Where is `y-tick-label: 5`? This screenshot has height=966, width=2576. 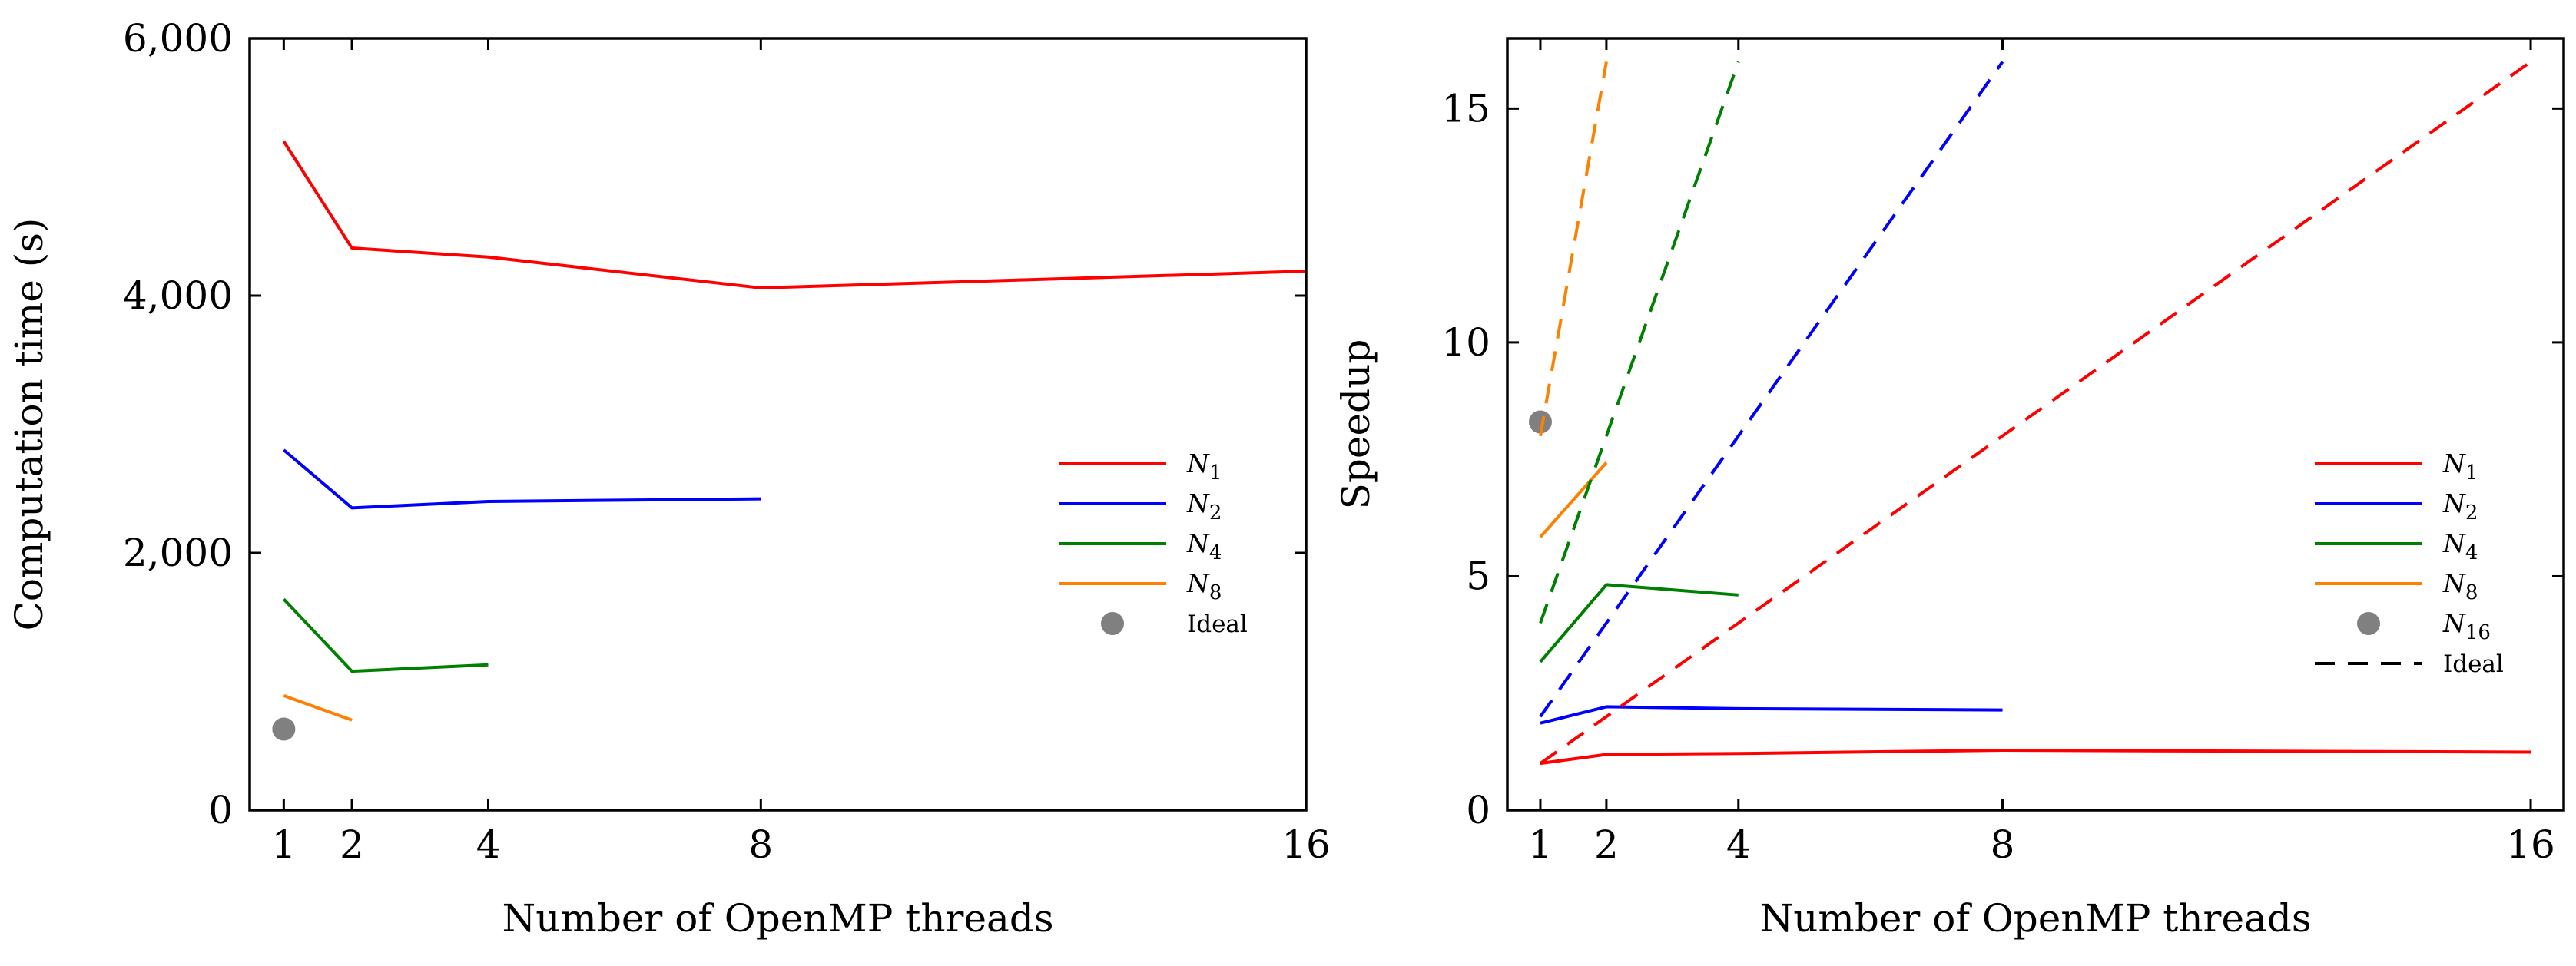 y-tick-label: 5 is located at coordinates (1478, 576).